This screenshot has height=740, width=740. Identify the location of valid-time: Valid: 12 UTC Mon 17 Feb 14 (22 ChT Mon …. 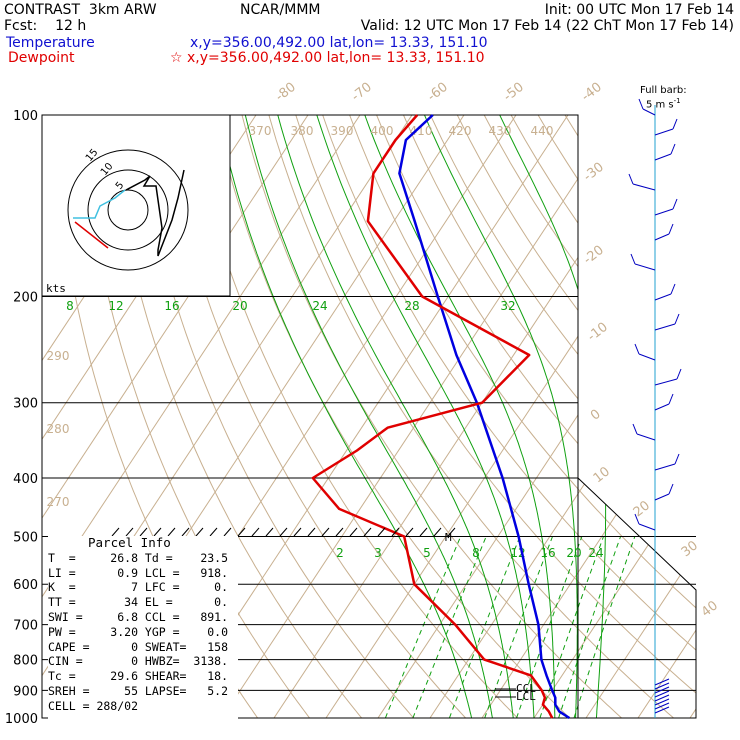
(547, 26).